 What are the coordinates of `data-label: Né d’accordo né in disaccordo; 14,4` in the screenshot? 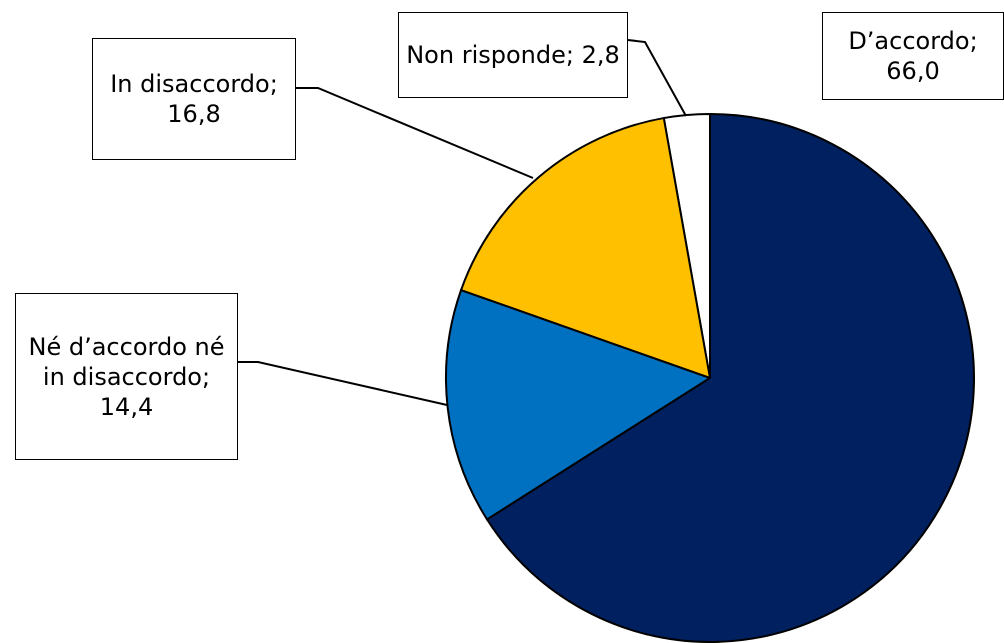 It's located at (126, 376).